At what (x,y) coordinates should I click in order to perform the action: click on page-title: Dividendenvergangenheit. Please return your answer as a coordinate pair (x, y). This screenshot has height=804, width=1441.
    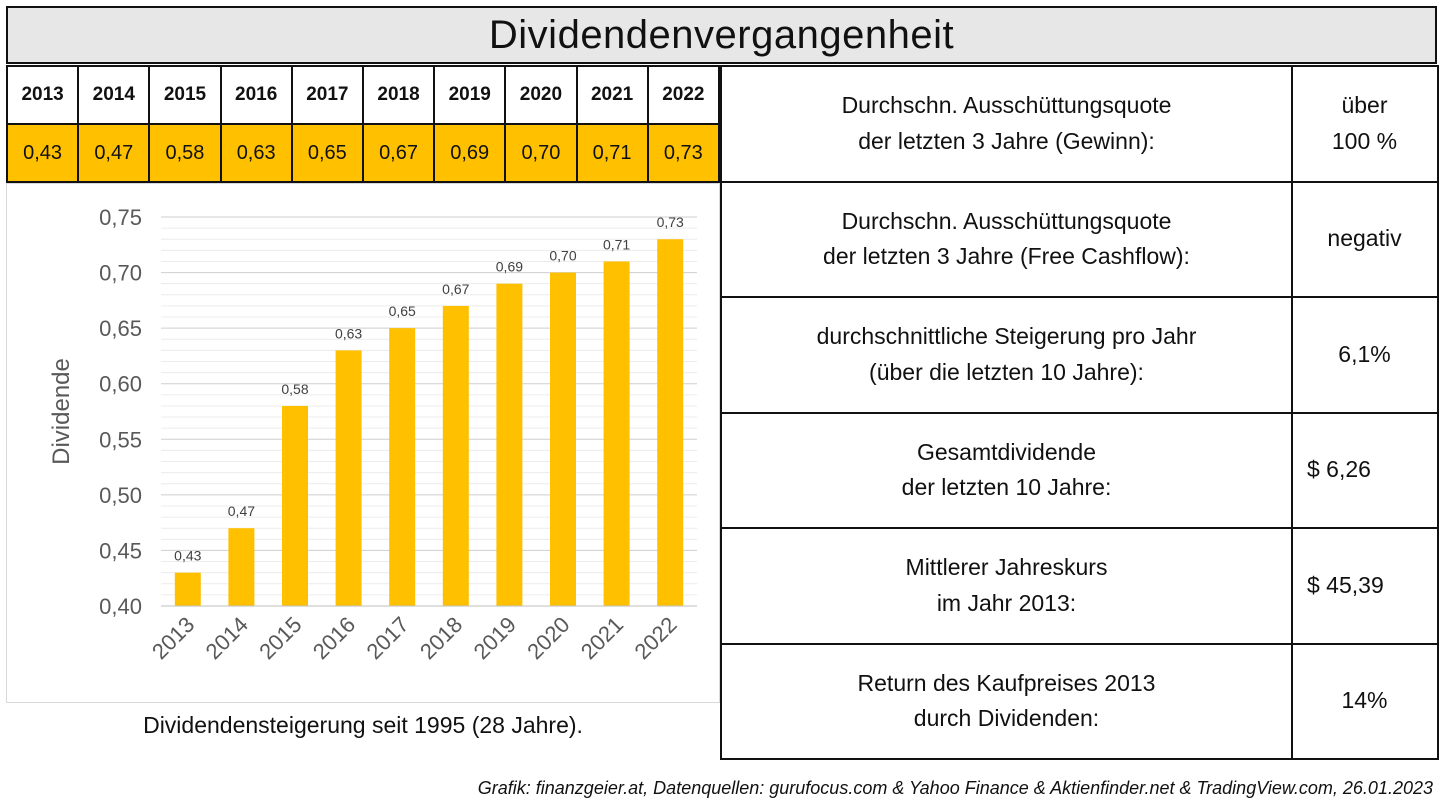
    Looking at the image, I should click on (721, 35).